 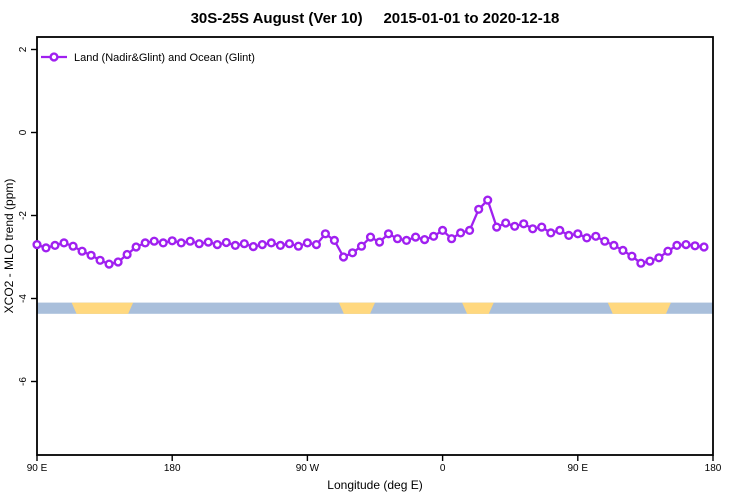 I want to click on series-line, so click(x=370, y=232).